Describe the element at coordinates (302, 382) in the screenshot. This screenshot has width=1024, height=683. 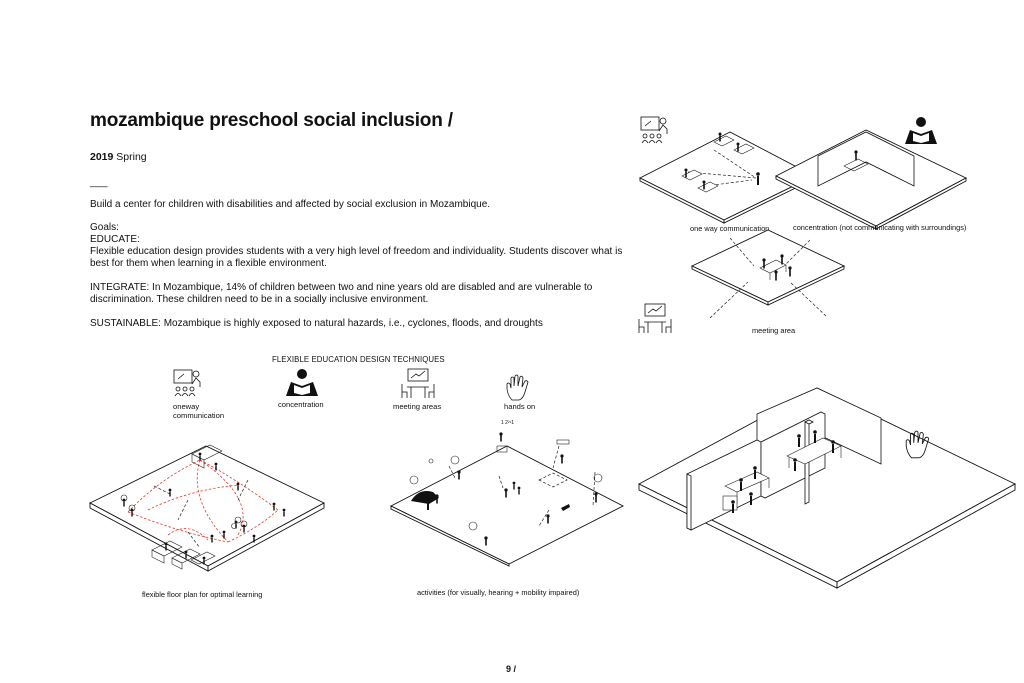
I see `reading-person-icon` at that location.